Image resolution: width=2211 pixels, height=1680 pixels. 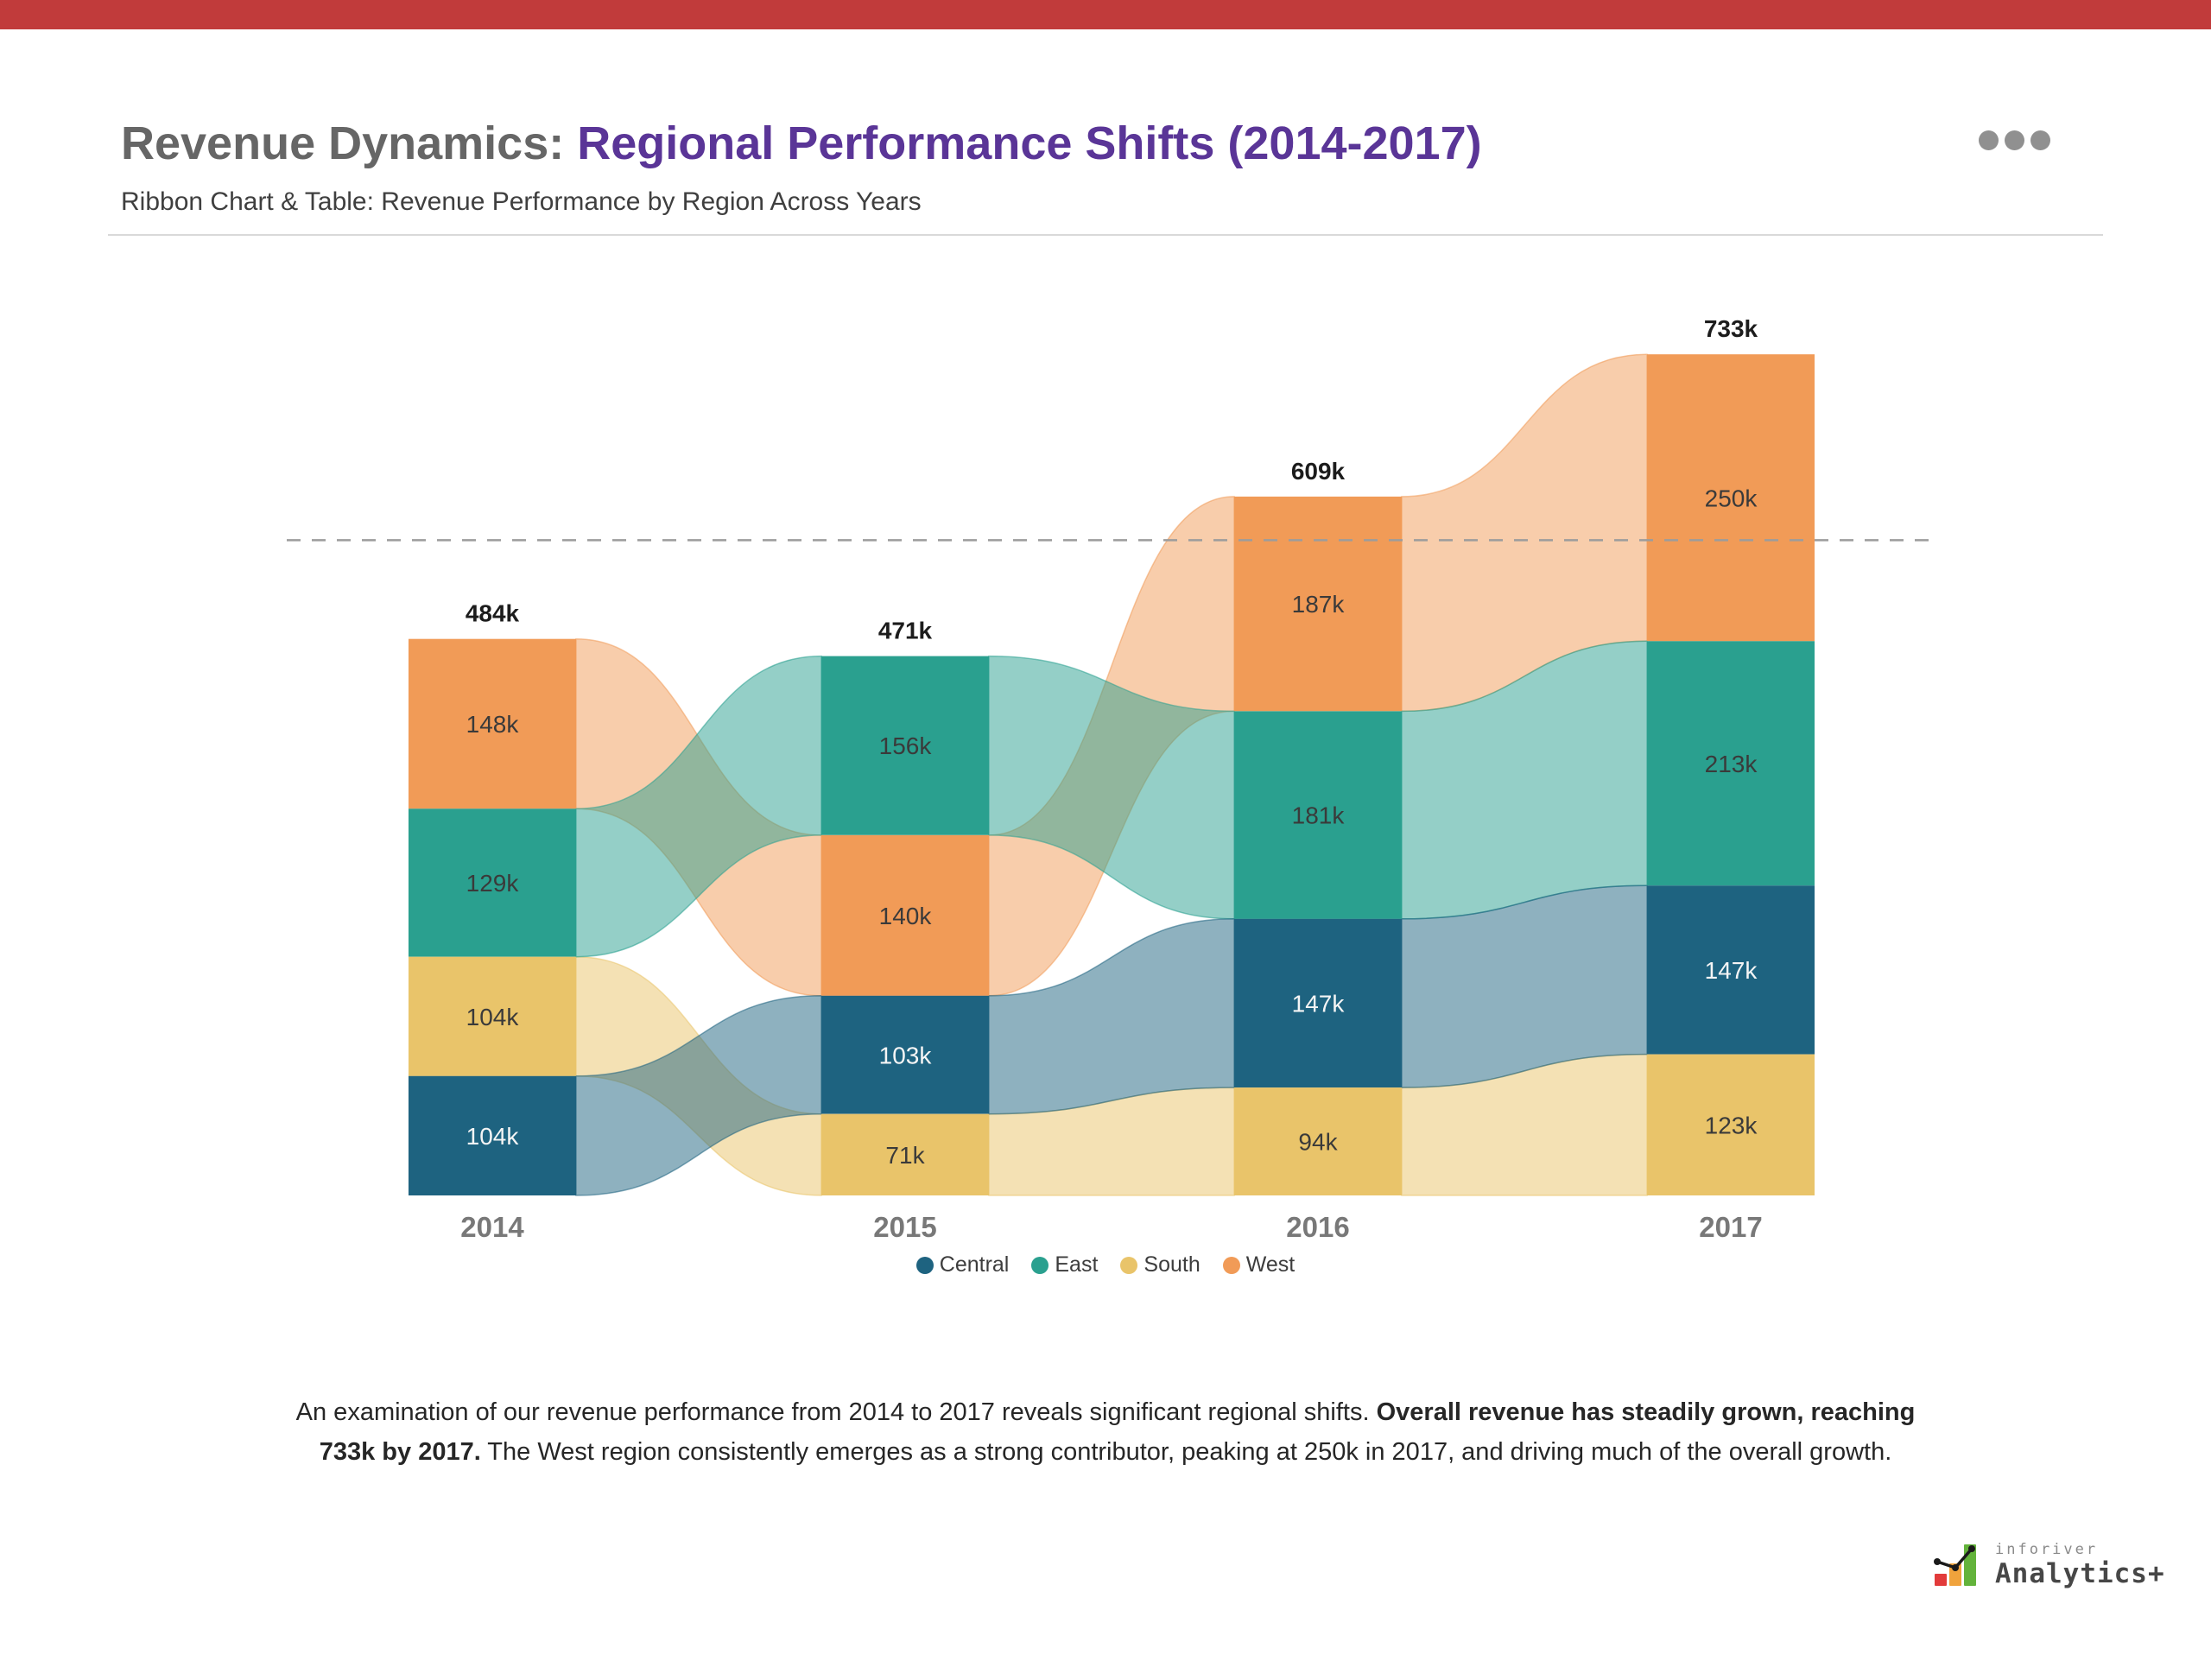 I want to click on ribbon-segment-south-2016, so click(x=1318, y=1141).